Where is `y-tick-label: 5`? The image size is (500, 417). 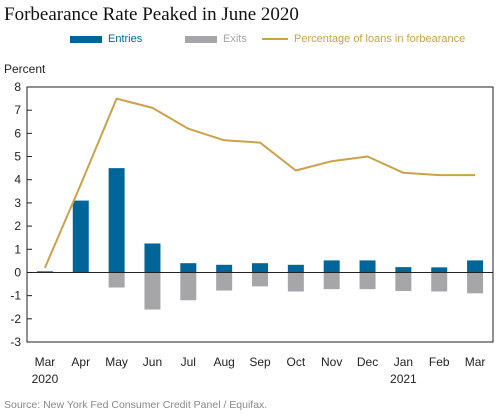
y-tick-label: 5 is located at coordinates (17, 157).